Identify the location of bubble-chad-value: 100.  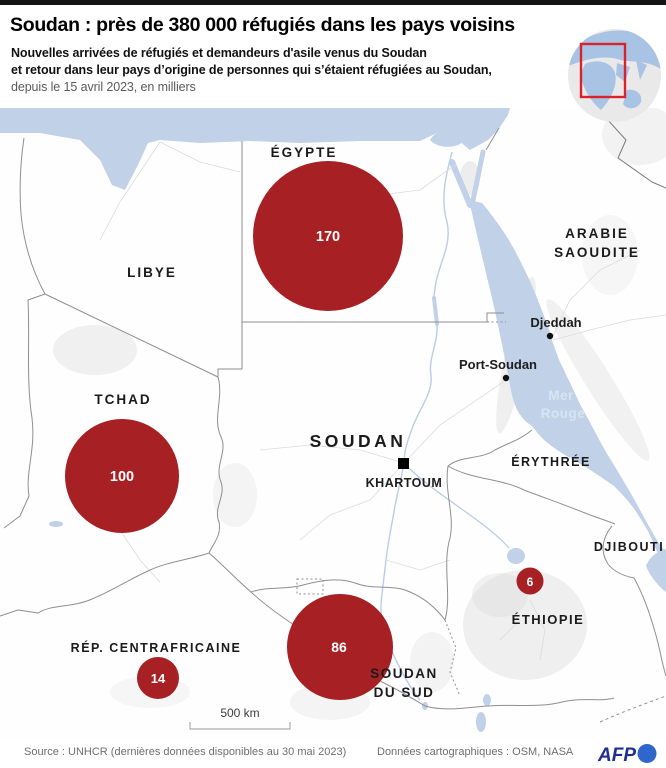
(122, 477).